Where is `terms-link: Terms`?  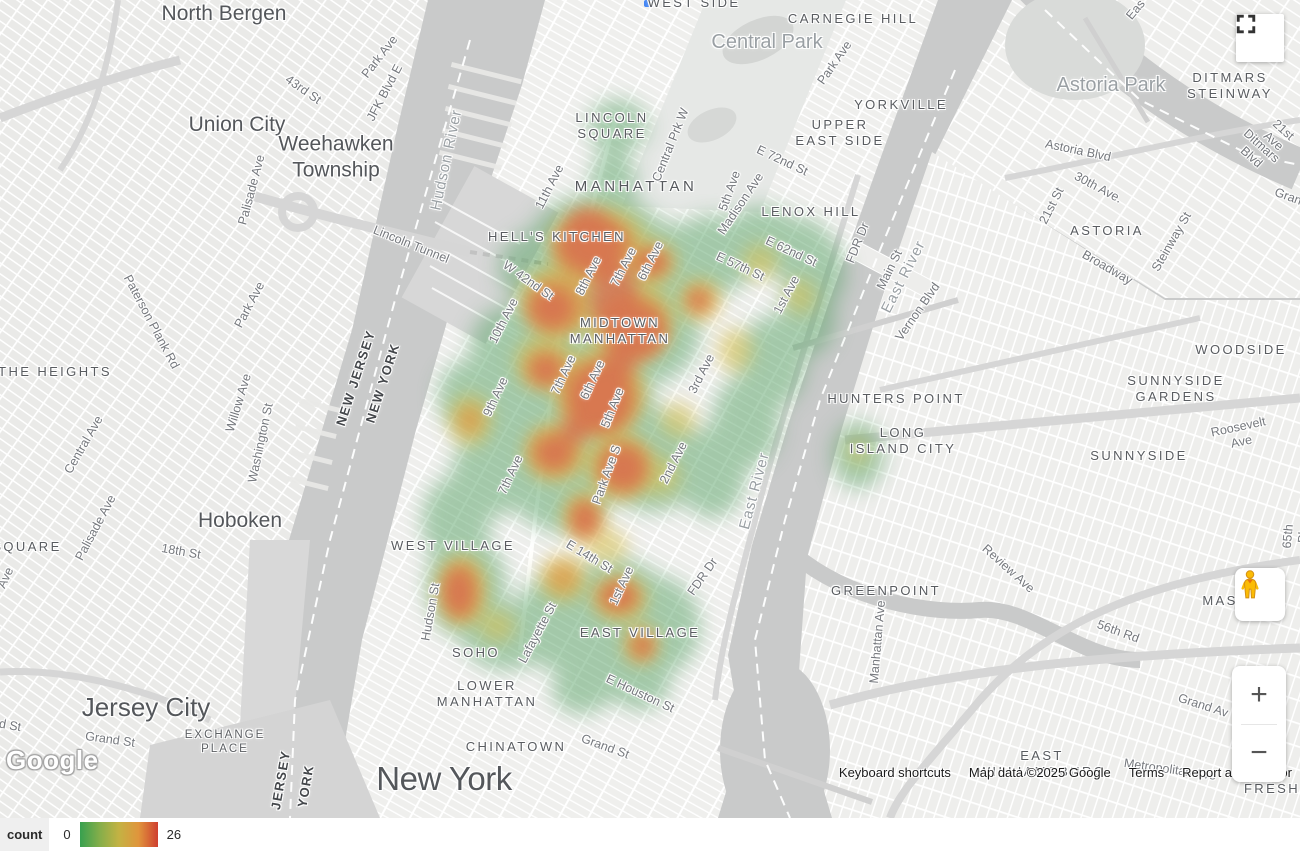 terms-link: Terms is located at coordinates (1146, 772).